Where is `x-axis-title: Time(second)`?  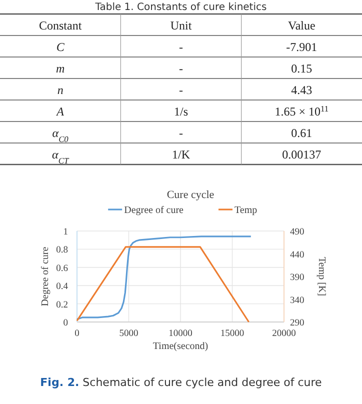 x-axis-title: Time(second) is located at coordinates (180, 346).